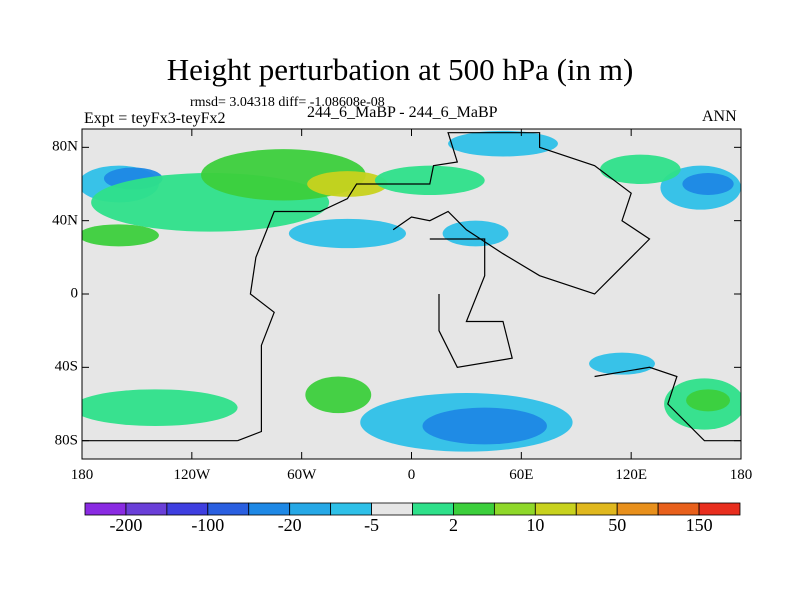 Image resolution: width=800 pixels, height=600 pixels. I want to click on stats-line: rmsd= 3.04318 diff= -1.08608e-08, so click(287, 102).